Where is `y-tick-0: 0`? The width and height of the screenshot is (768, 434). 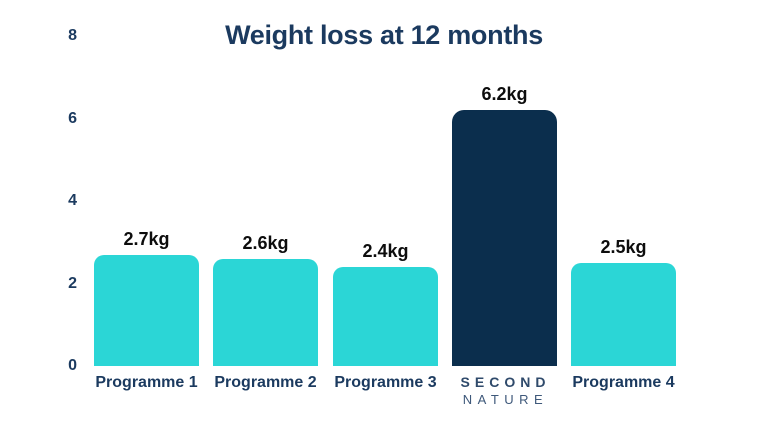
y-tick-0: 0 is located at coordinates (72, 365).